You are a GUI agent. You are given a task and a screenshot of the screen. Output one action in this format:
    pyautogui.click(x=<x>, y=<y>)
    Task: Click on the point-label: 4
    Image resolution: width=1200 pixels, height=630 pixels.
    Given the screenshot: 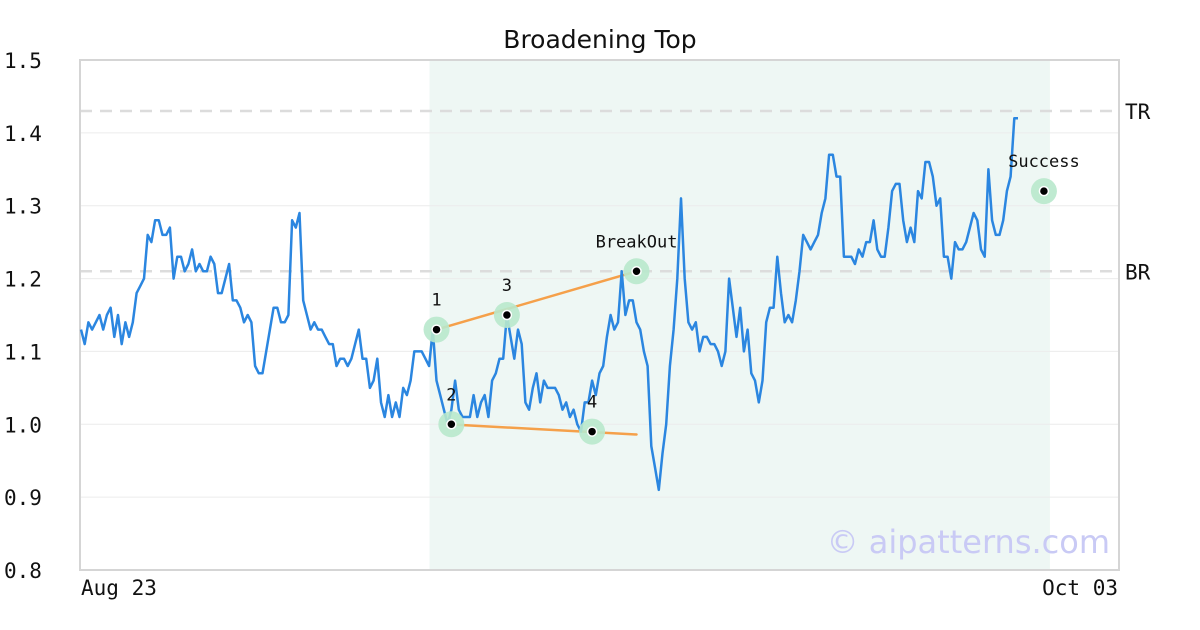 What is the action you would take?
    pyautogui.click(x=592, y=403)
    